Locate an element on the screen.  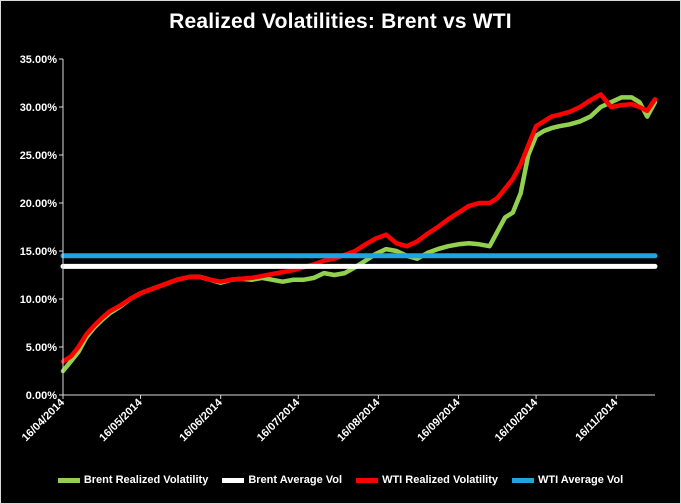
legend-item: Brent Realized Volatility is located at coordinates (133, 480).